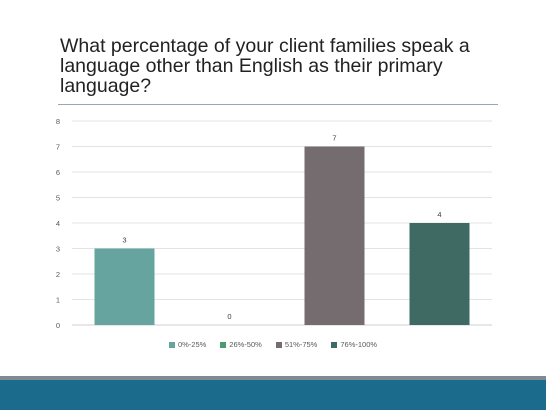 The height and width of the screenshot is (410, 546). Describe the element at coordinates (301, 344) in the screenshot. I see `legend-label: 51%-75%` at that location.